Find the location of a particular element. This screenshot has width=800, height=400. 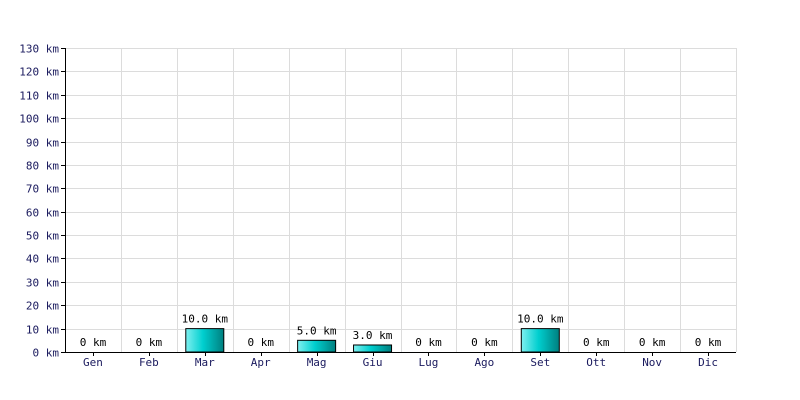

y-tick-label: 80 km is located at coordinates (42, 166).